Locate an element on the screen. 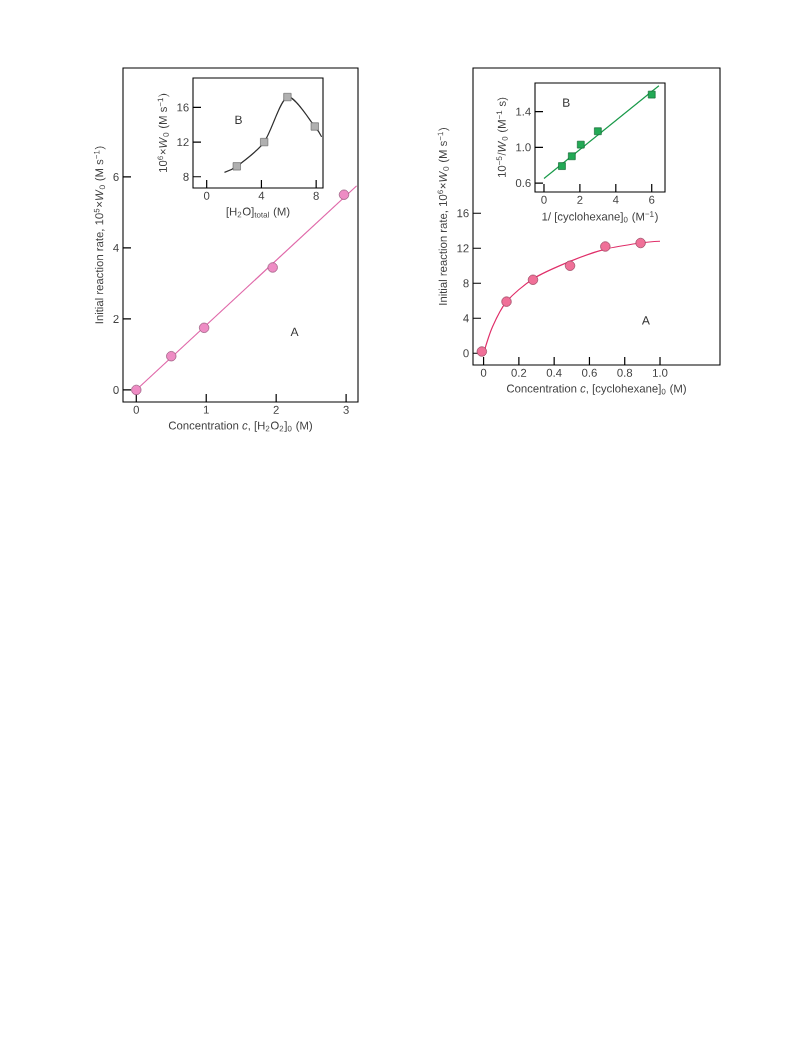  x-tick-label: 1 is located at coordinates (206, 409).